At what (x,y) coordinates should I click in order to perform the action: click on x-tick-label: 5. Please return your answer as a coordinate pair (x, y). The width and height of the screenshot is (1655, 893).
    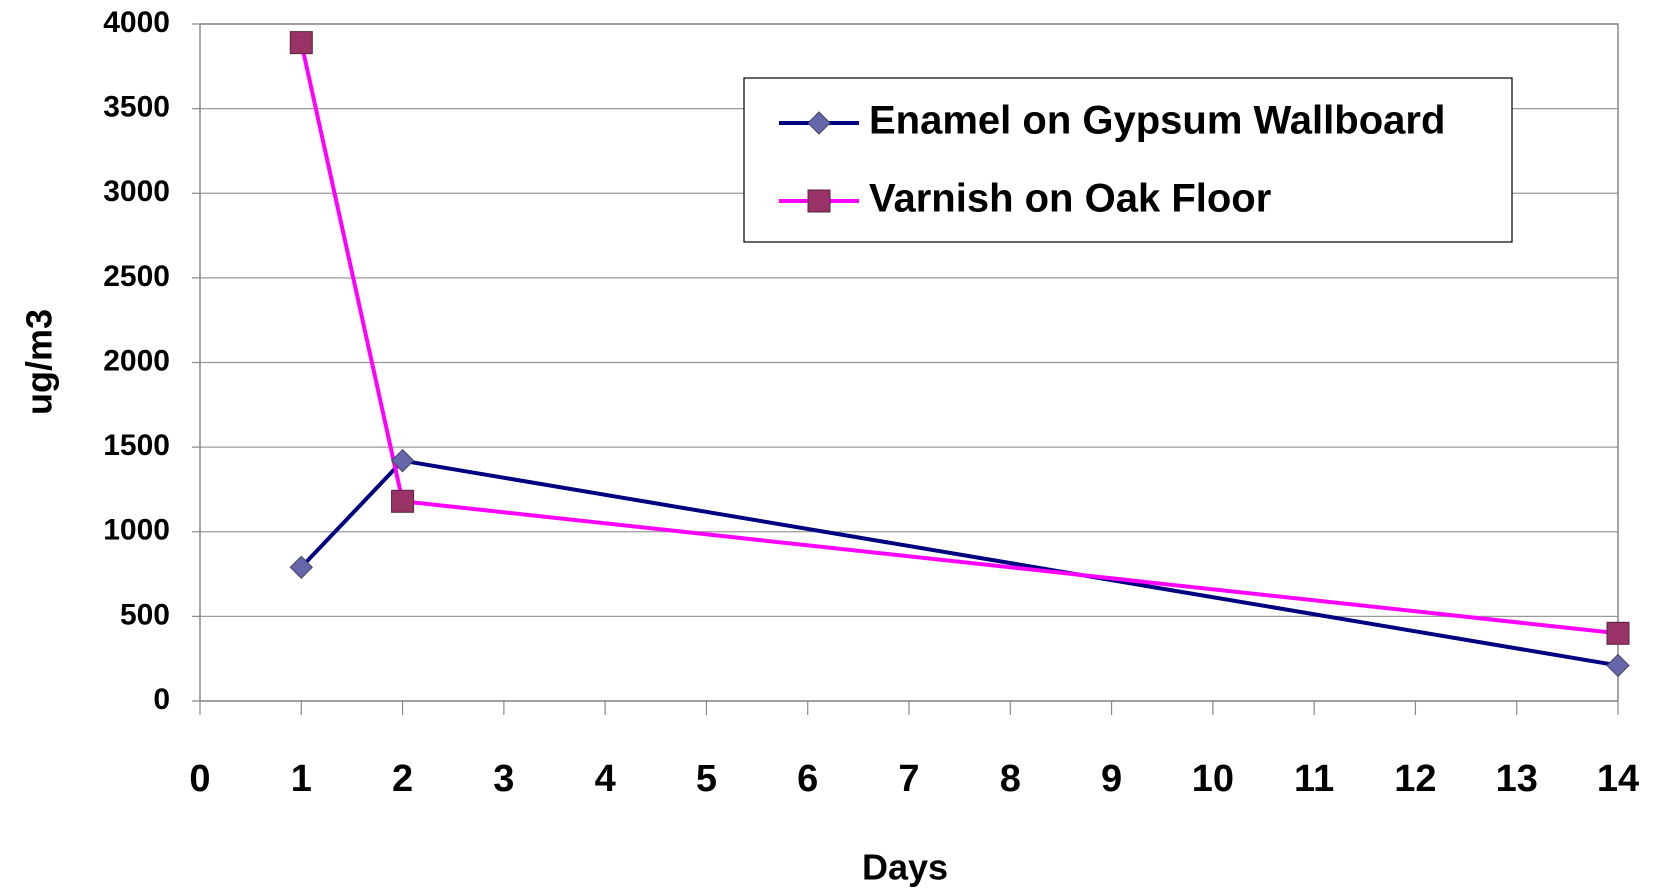
    Looking at the image, I should click on (706, 779).